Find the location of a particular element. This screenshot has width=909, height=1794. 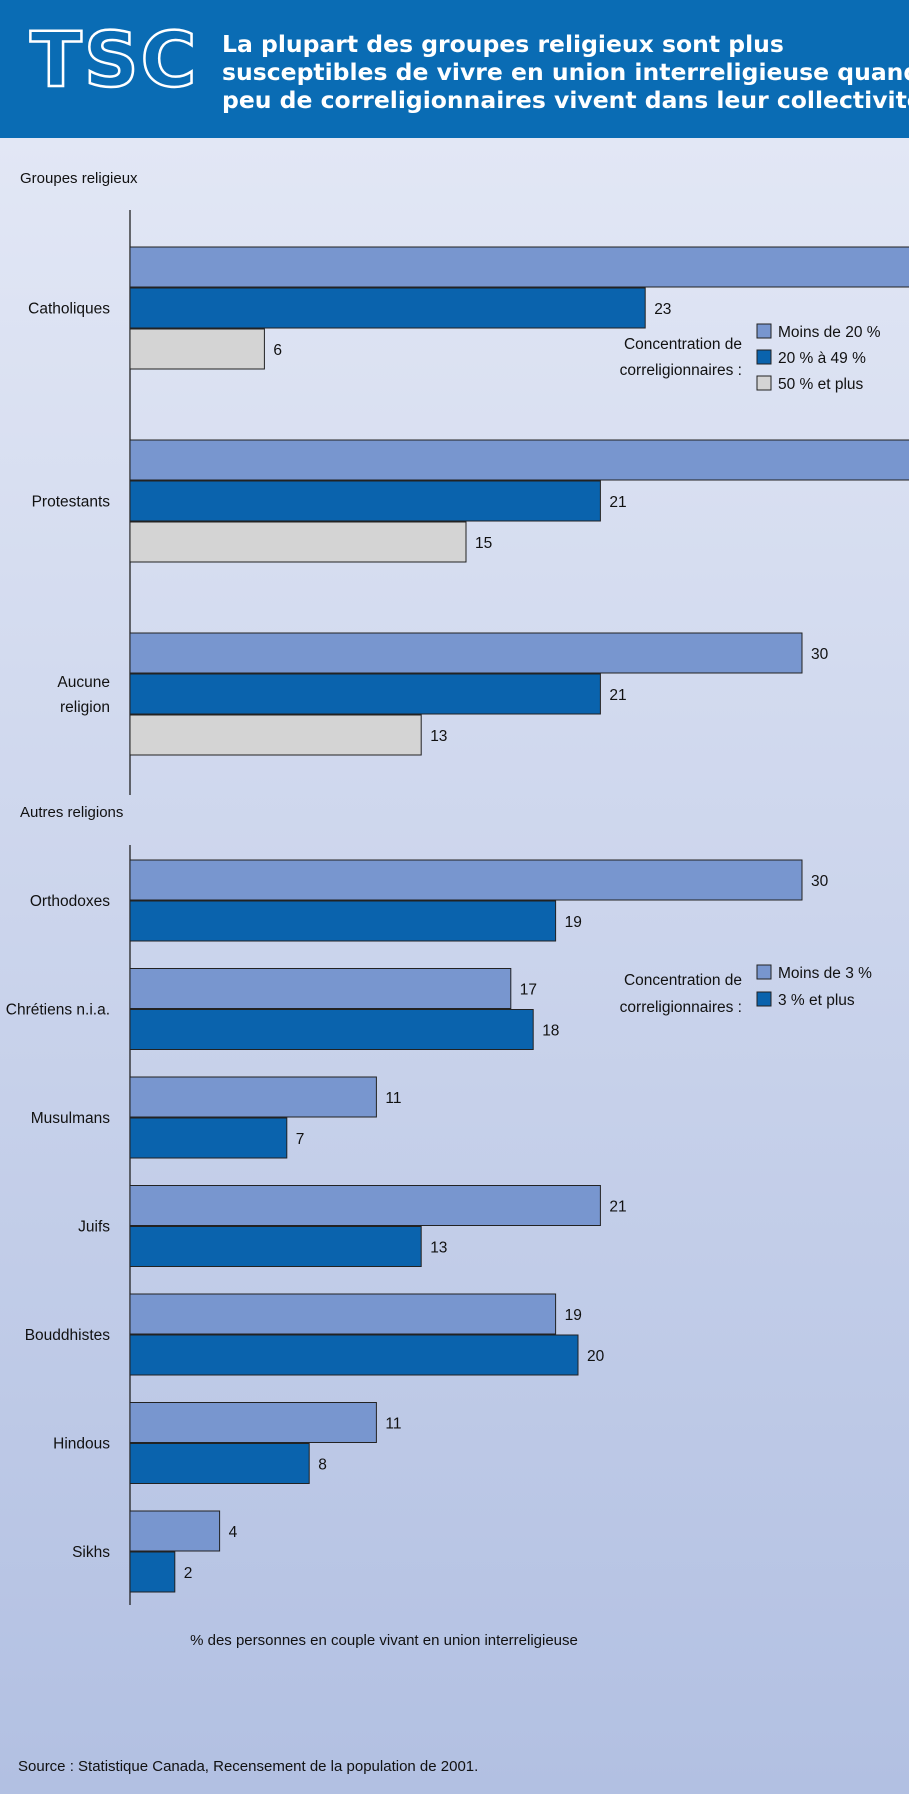

category-label: Catholiques is located at coordinates (69, 309).